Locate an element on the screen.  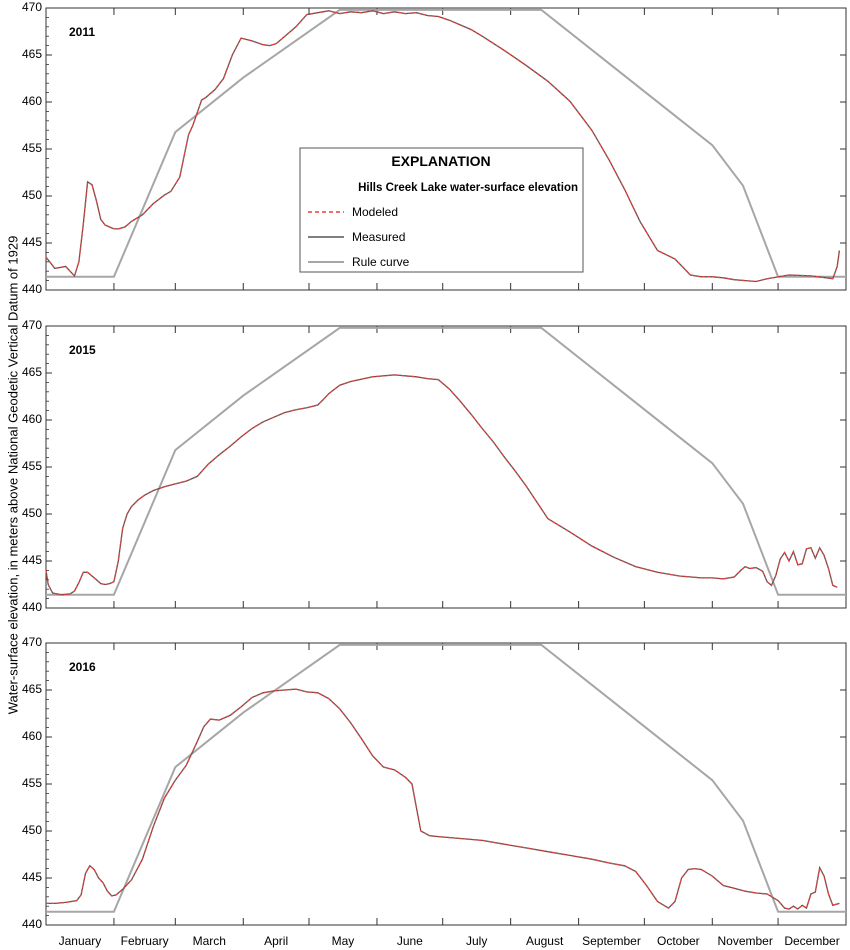
month-label-may: May is located at coordinates (343, 941).